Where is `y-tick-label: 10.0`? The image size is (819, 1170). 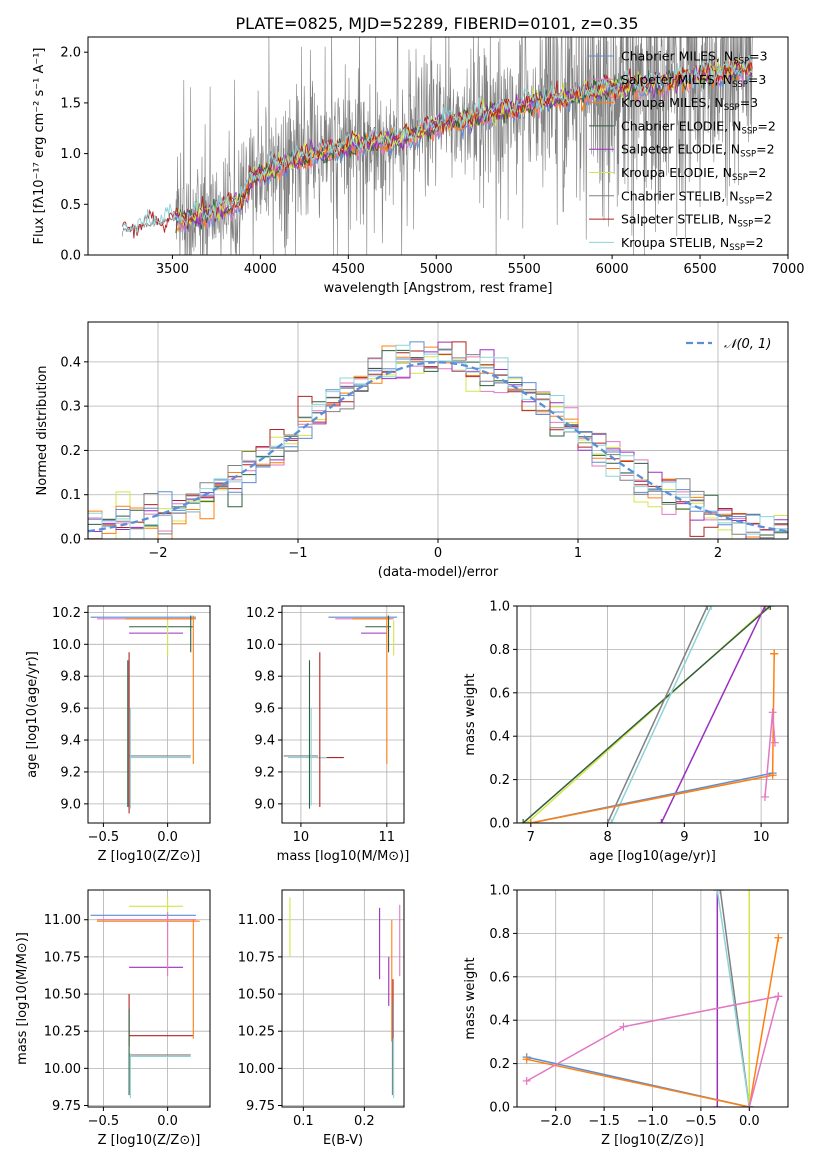 y-tick-label: 10.0 is located at coordinates (260, 645).